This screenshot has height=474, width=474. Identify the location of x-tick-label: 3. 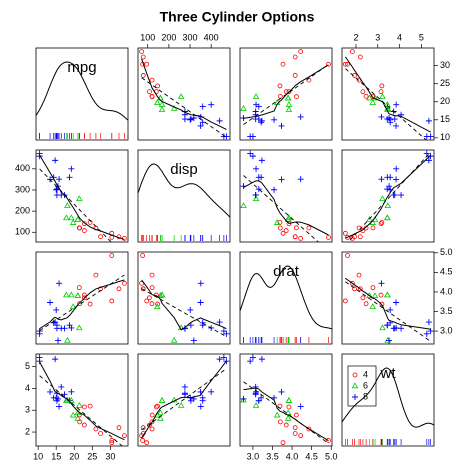
(377, 37).